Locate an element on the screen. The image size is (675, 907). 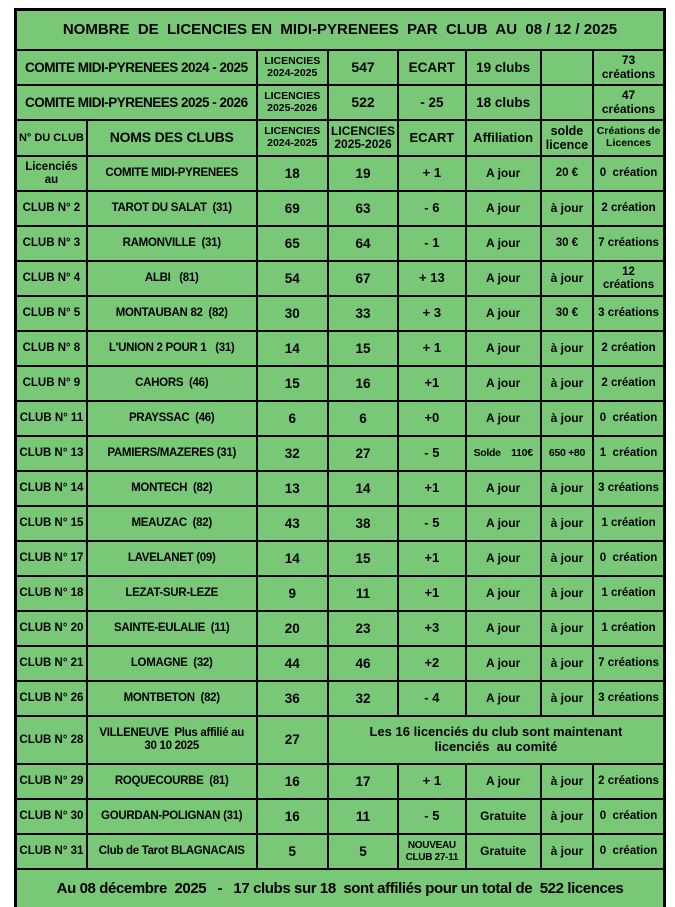
licencies-2024-cell: 20 is located at coordinates (292, 628).